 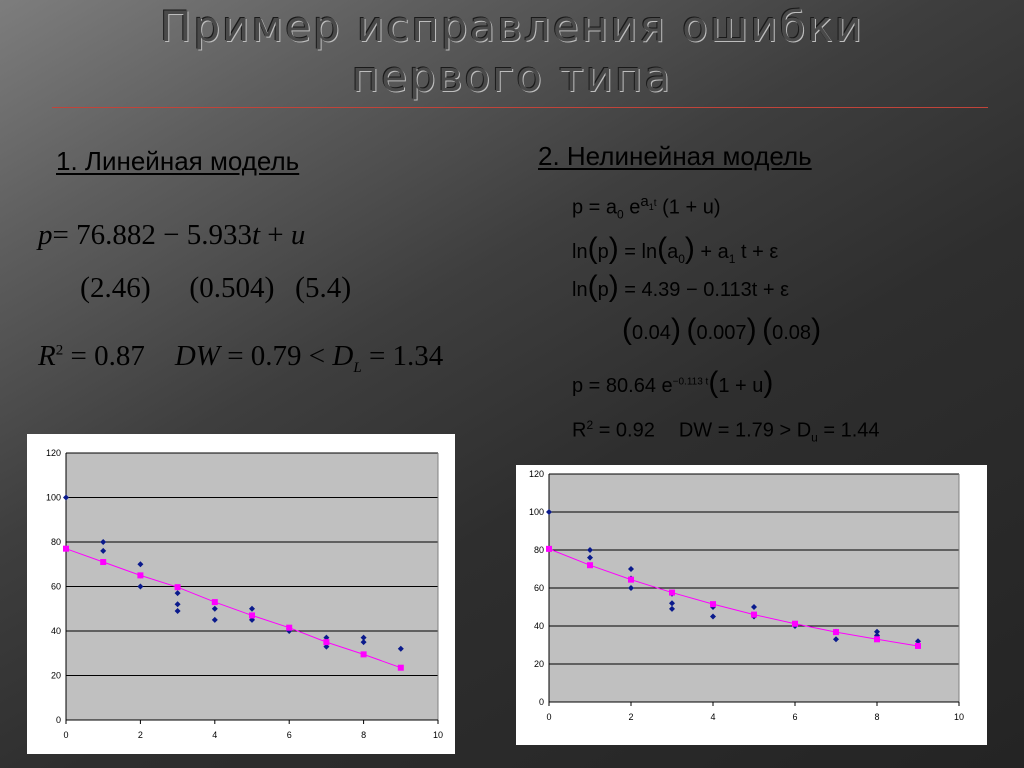 I want to click on linear-r: R, so click(x=47, y=356).